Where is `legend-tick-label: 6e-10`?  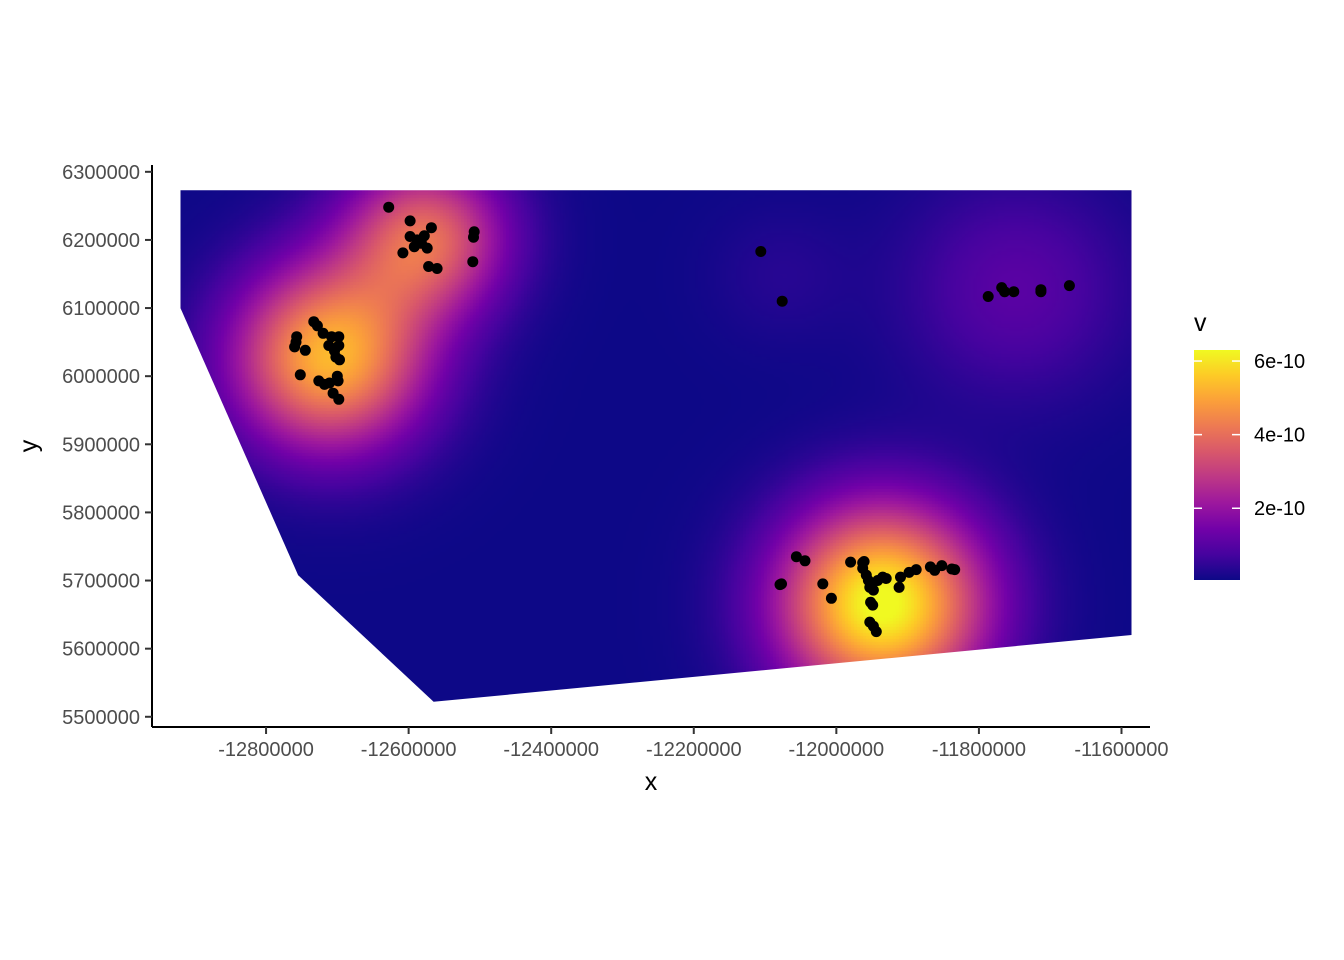
legend-tick-label: 6e-10 is located at coordinates (1279, 362).